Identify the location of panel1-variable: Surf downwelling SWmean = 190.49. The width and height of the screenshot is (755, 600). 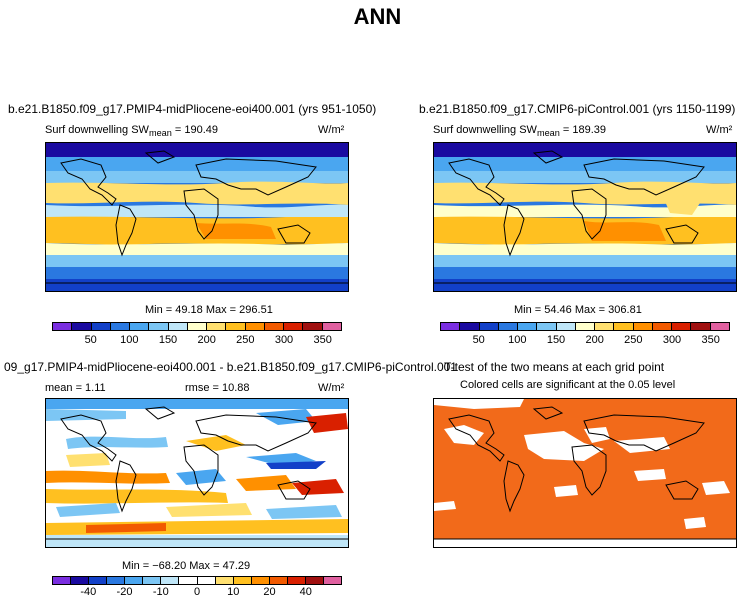
(132, 131).